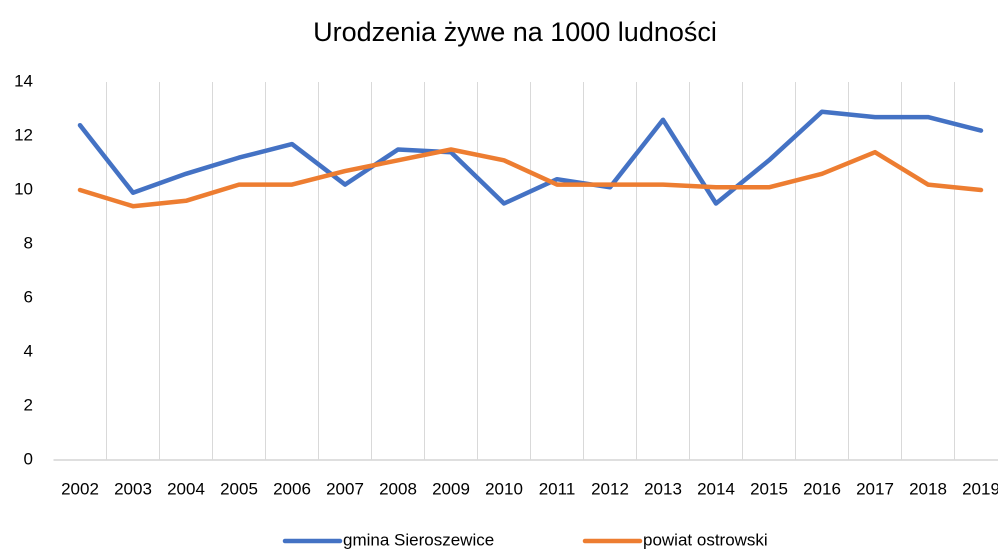 The image size is (998, 551). I want to click on x-tick-label: 2013, so click(663, 488).